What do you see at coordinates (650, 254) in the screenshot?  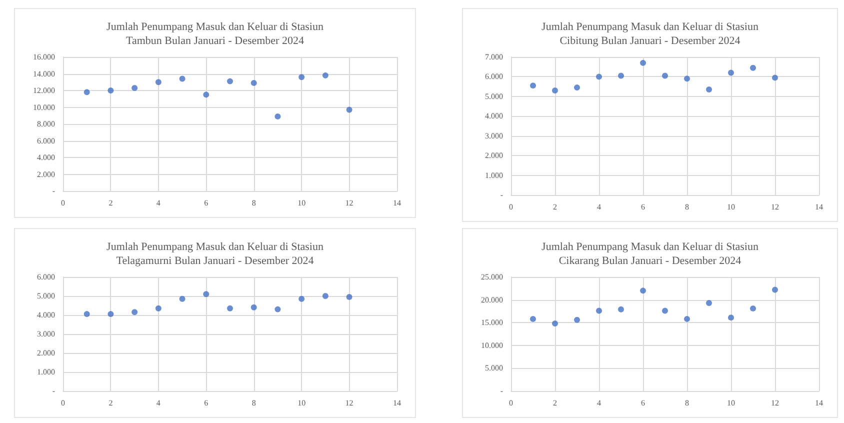 I see `chart-title: Jumlah Penumpang Masuk dan Keluar di Stasiun Cikarang Bulan Januari - Desember 2024` at bounding box center [650, 254].